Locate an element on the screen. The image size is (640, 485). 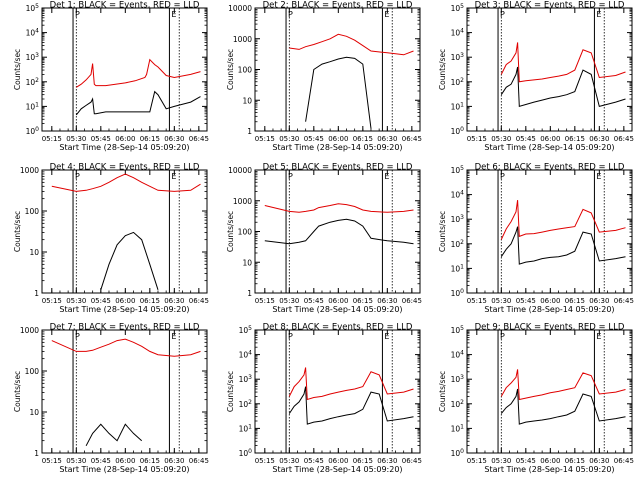
y-tick-label: 10⁴ is located at coordinates (33, 33).